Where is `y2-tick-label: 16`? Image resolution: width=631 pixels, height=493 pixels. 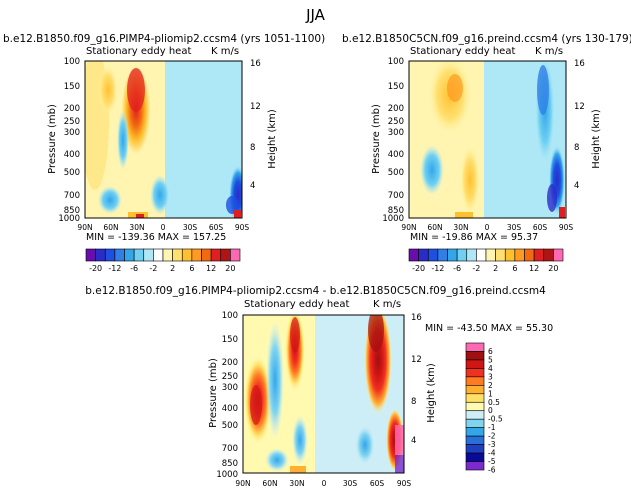
y2-tick-label: 16 is located at coordinates (579, 64).